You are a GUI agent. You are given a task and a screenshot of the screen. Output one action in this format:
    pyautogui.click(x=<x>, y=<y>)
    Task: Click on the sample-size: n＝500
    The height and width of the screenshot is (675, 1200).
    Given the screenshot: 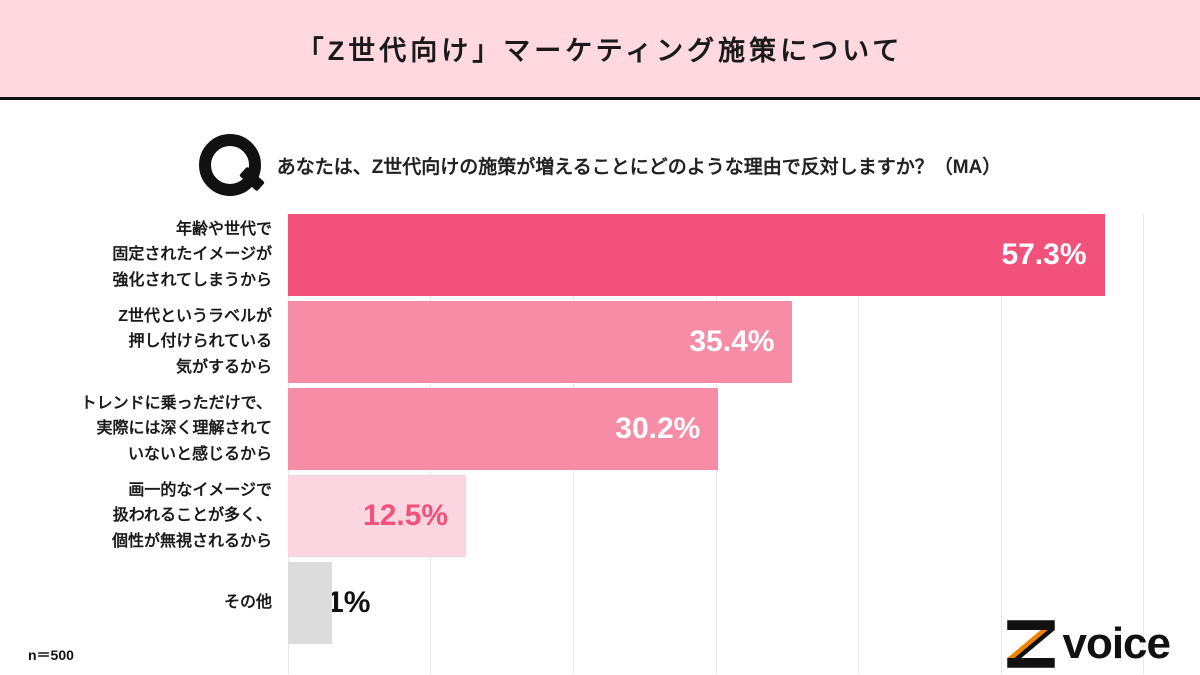 What is the action you would take?
    pyautogui.click(x=51, y=655)
    